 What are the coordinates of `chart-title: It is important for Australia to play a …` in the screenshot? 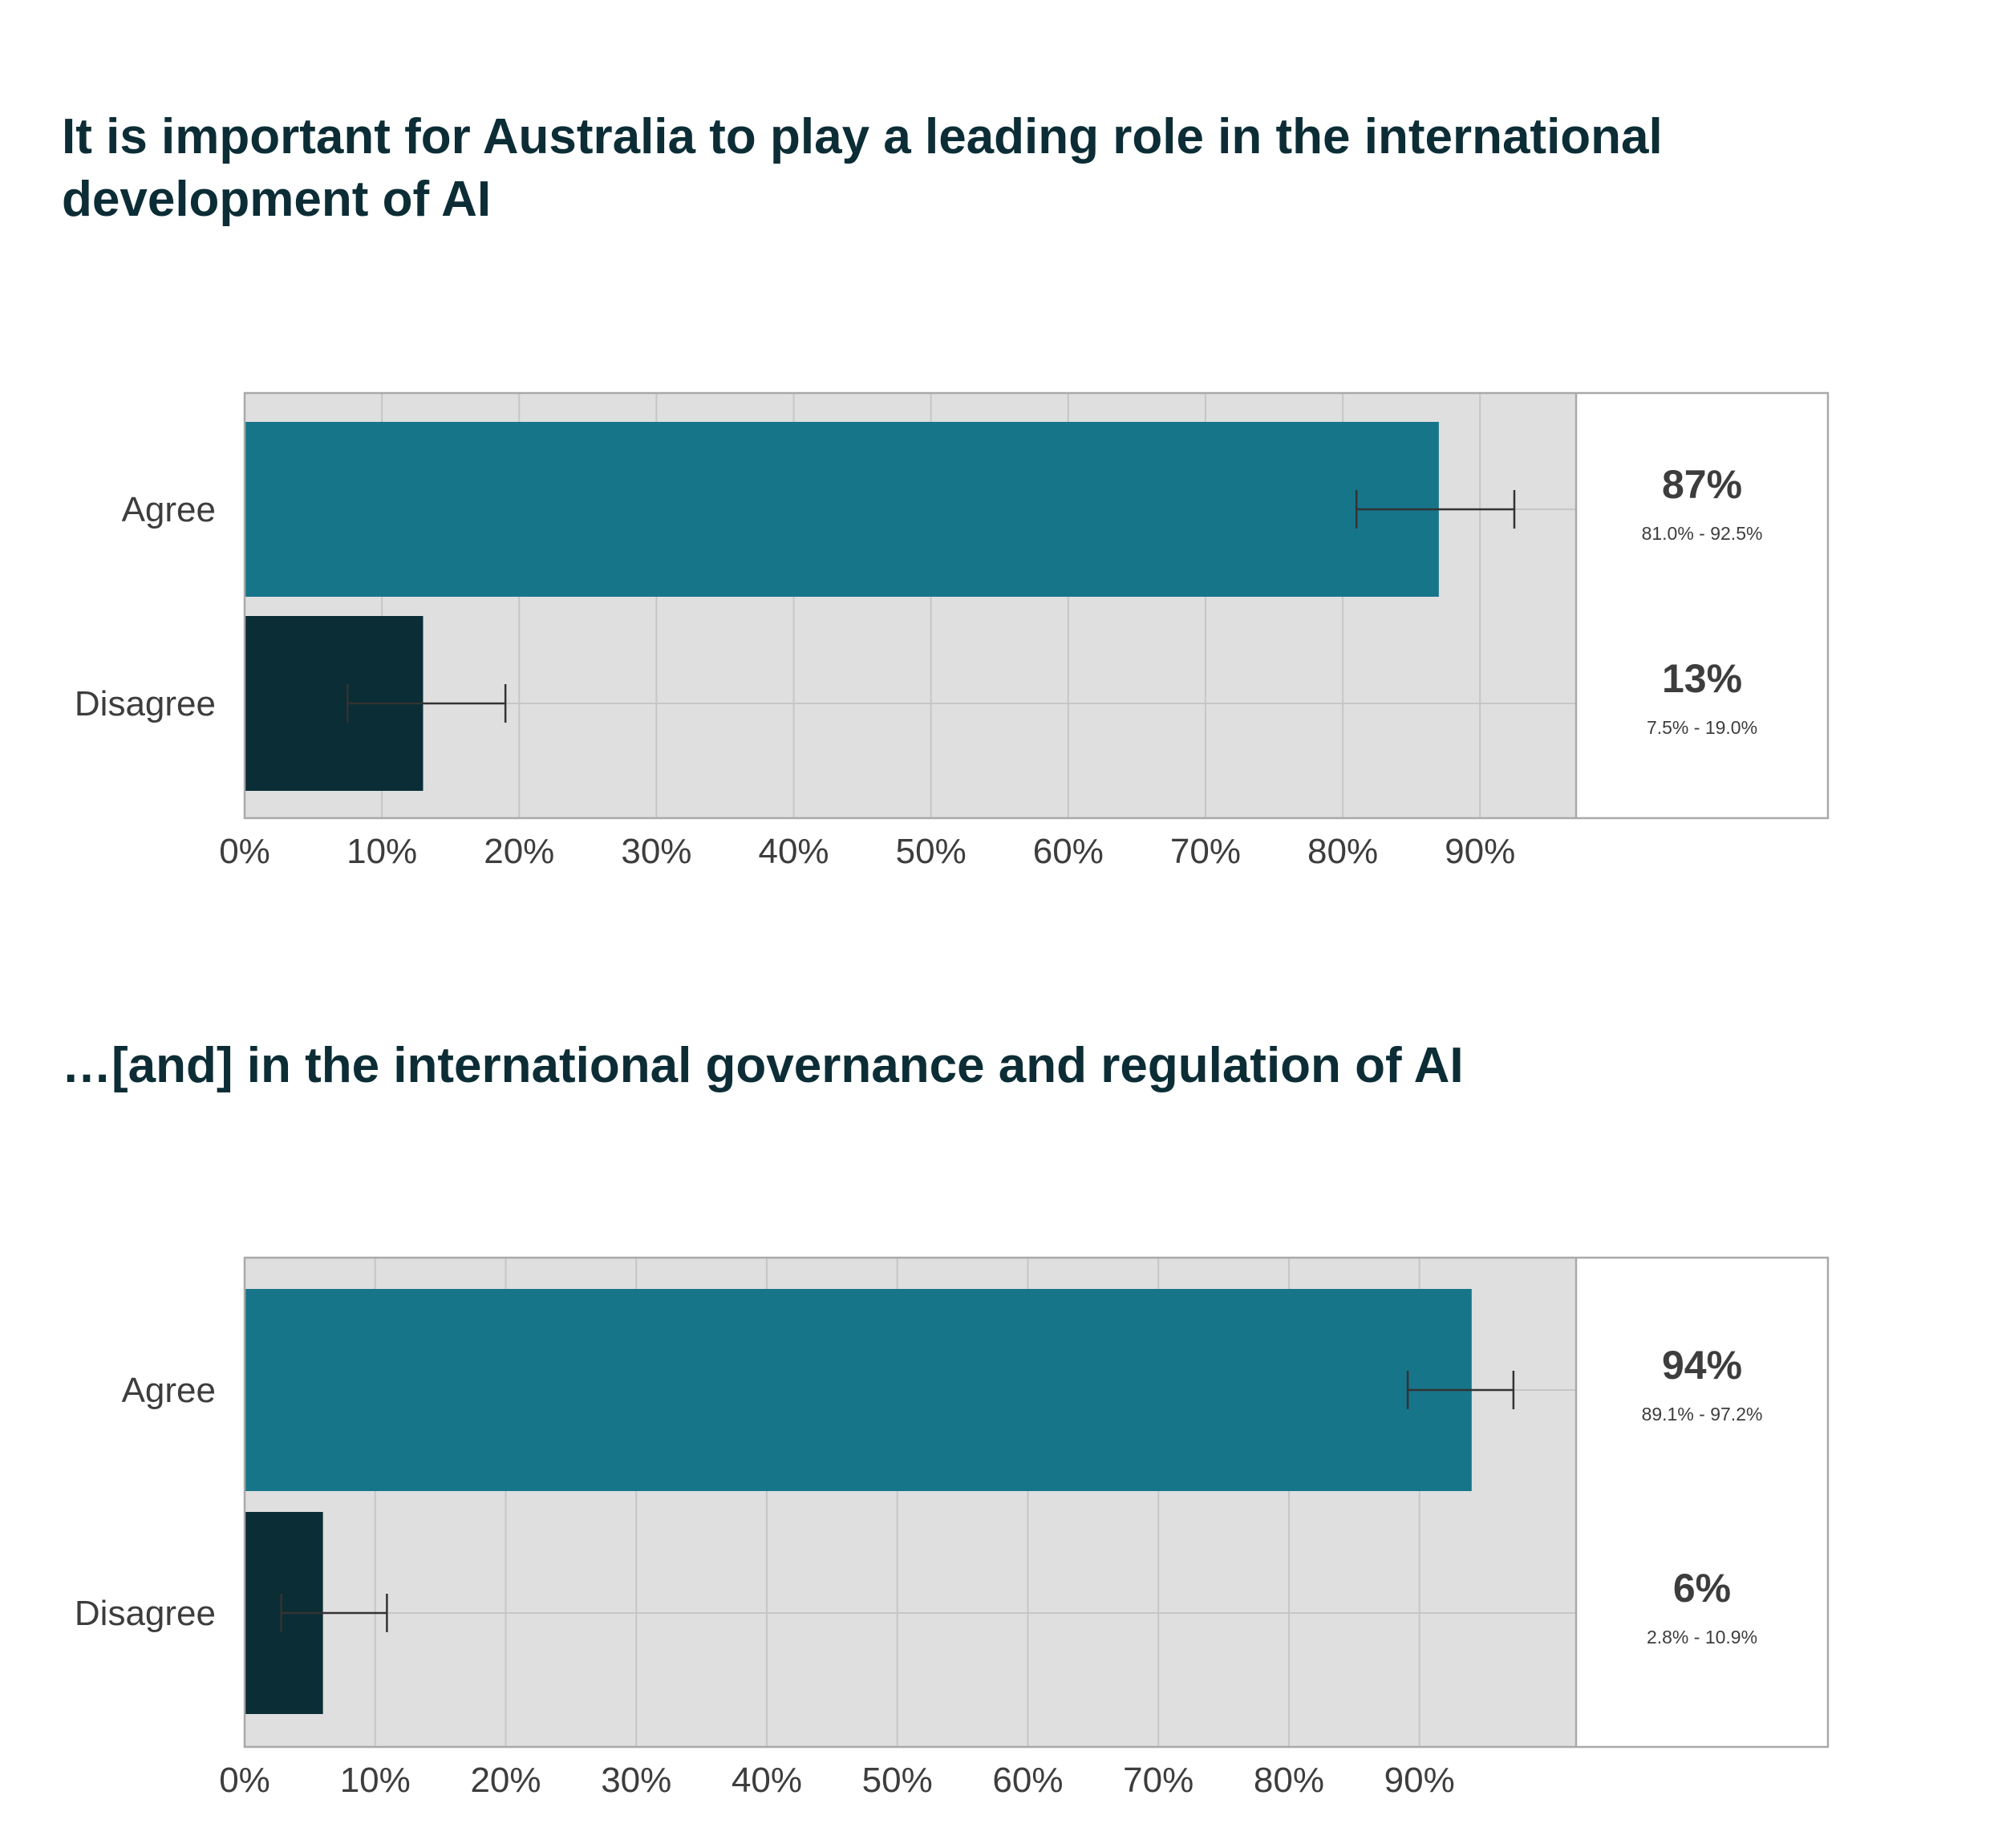 It's located at (863, 168).